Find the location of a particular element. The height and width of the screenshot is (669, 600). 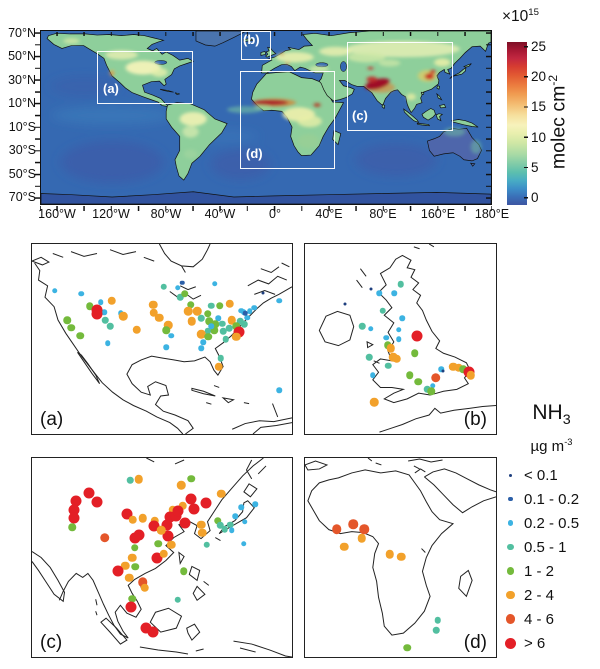

panel-label-a: (a) is located at coordinates (52, 419).